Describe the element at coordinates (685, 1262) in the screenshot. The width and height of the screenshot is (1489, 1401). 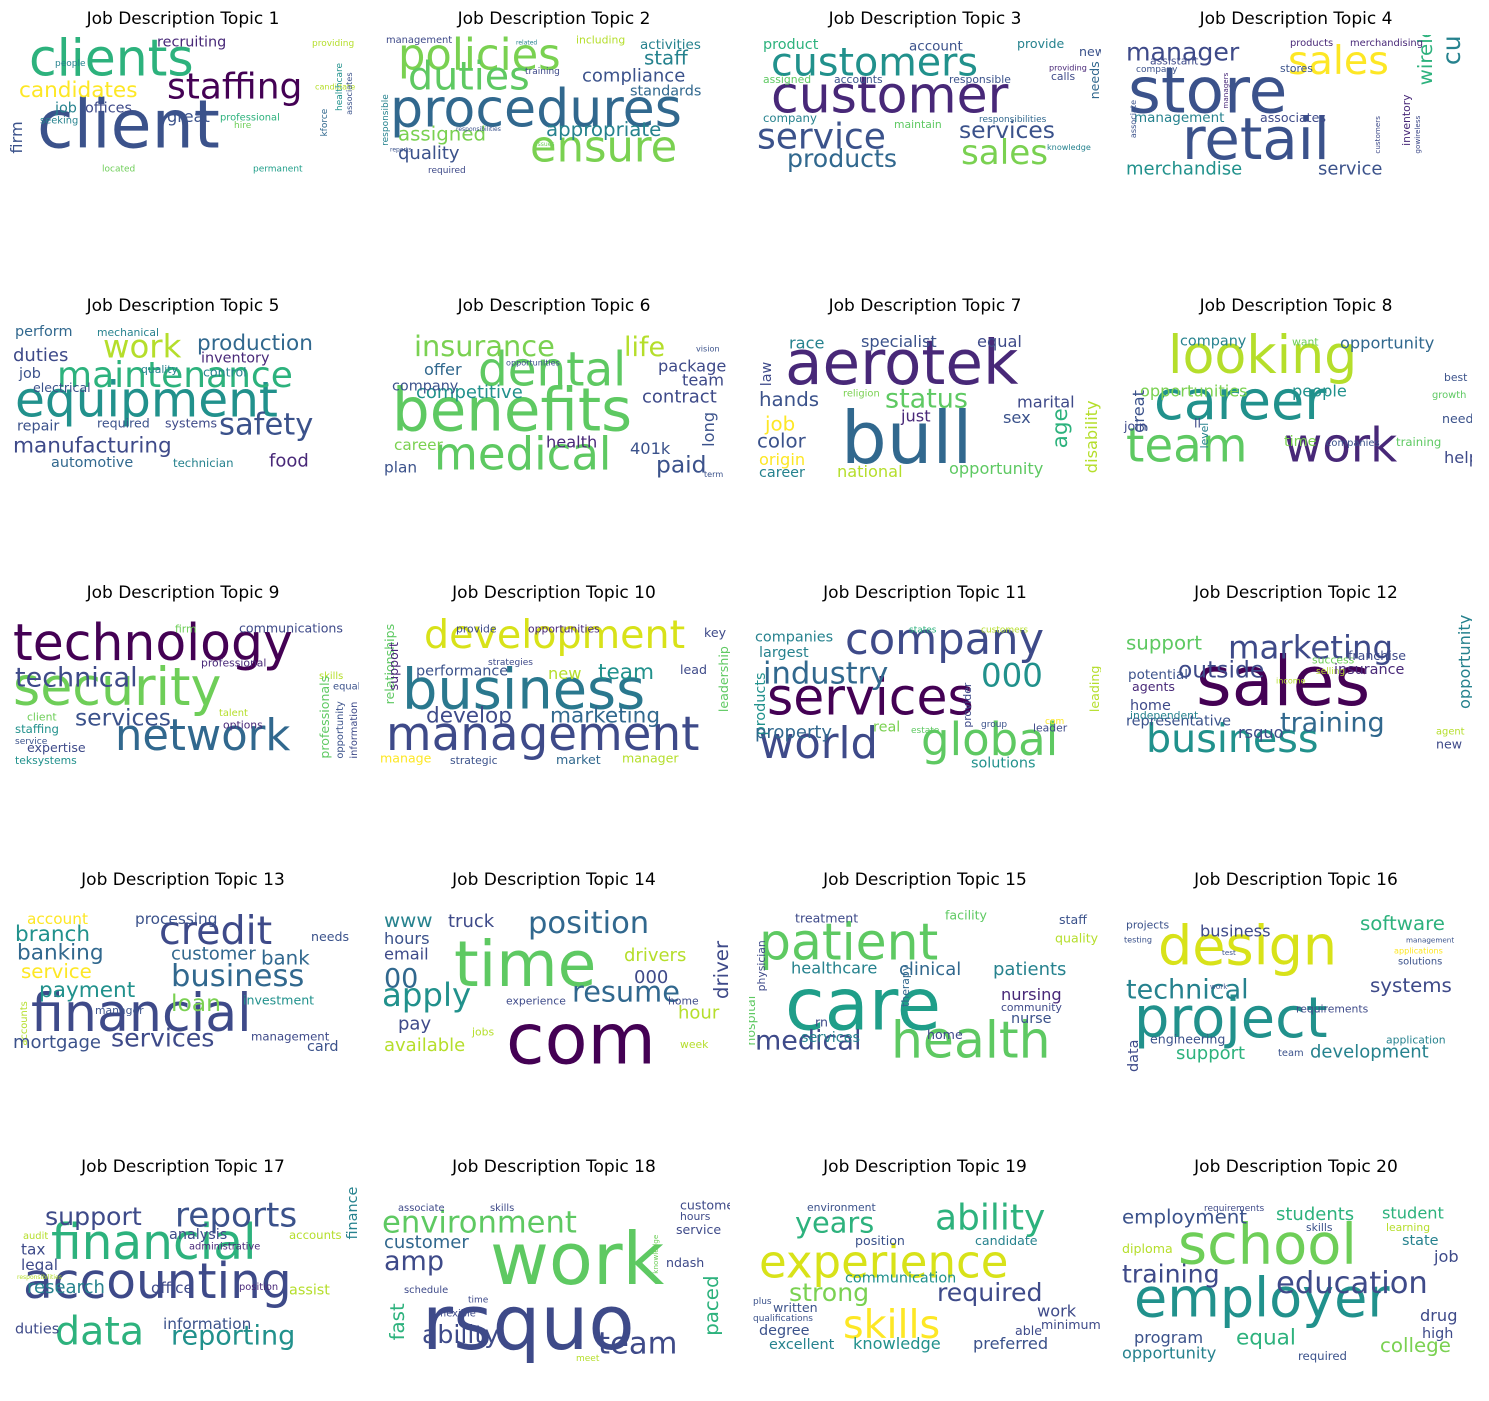
I see `word-ndash: ndash` at that location.